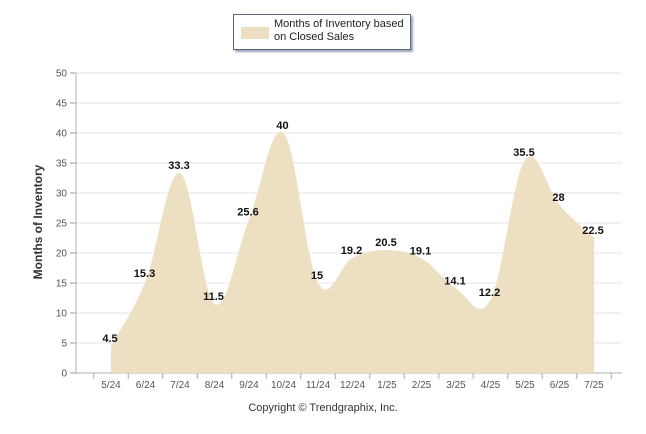 Image resolution: width=646 pixels, height=434 pixels. What do you see at coordinates (420, 251) in the screenshot?
I see `data-label: 19.1` at bounding box center [420, 251].